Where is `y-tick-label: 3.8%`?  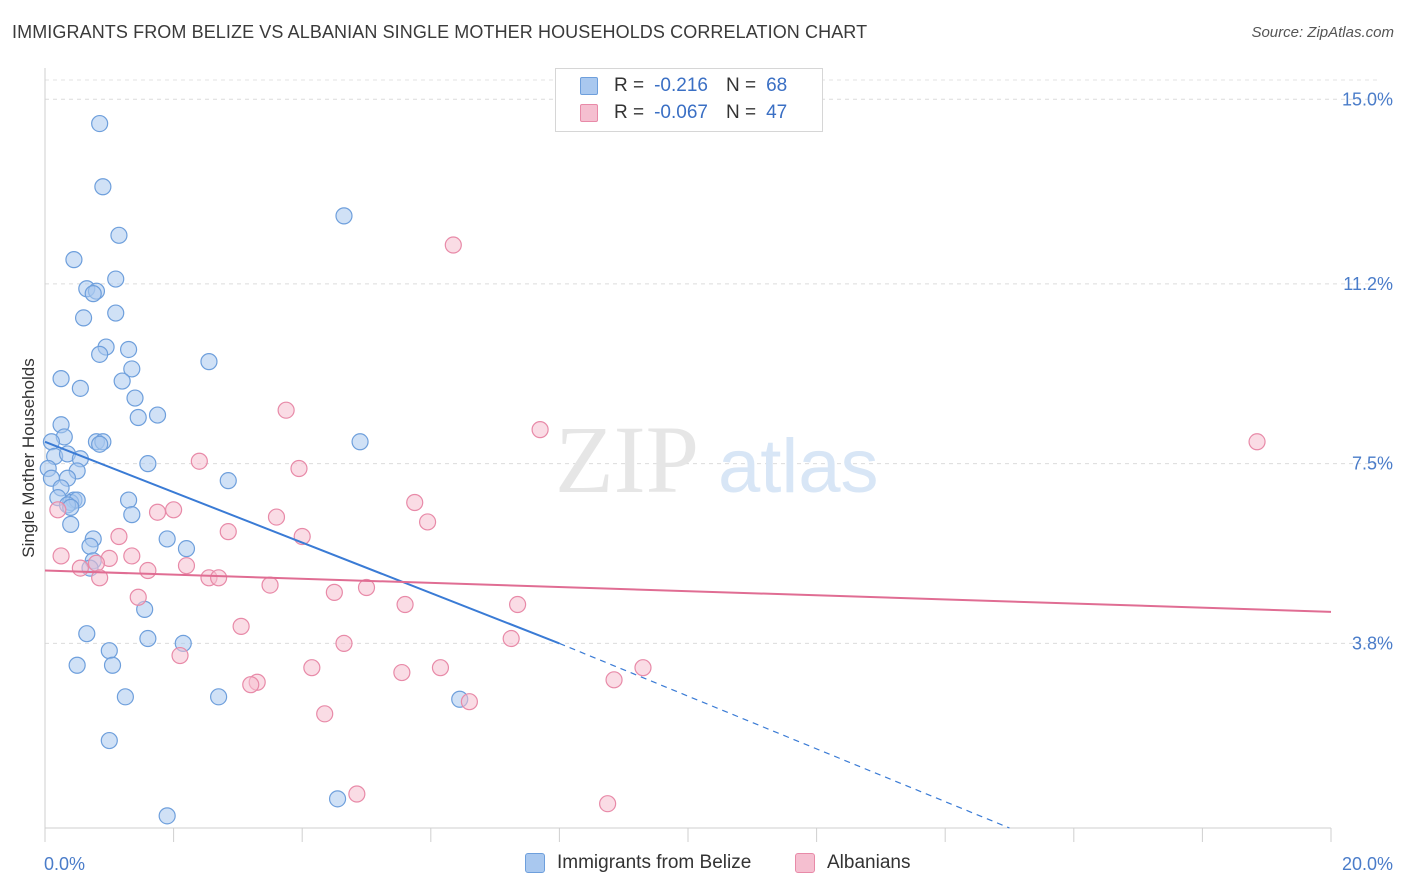 y-tick-label: 3.8% is located at coordinates (1372, 643).